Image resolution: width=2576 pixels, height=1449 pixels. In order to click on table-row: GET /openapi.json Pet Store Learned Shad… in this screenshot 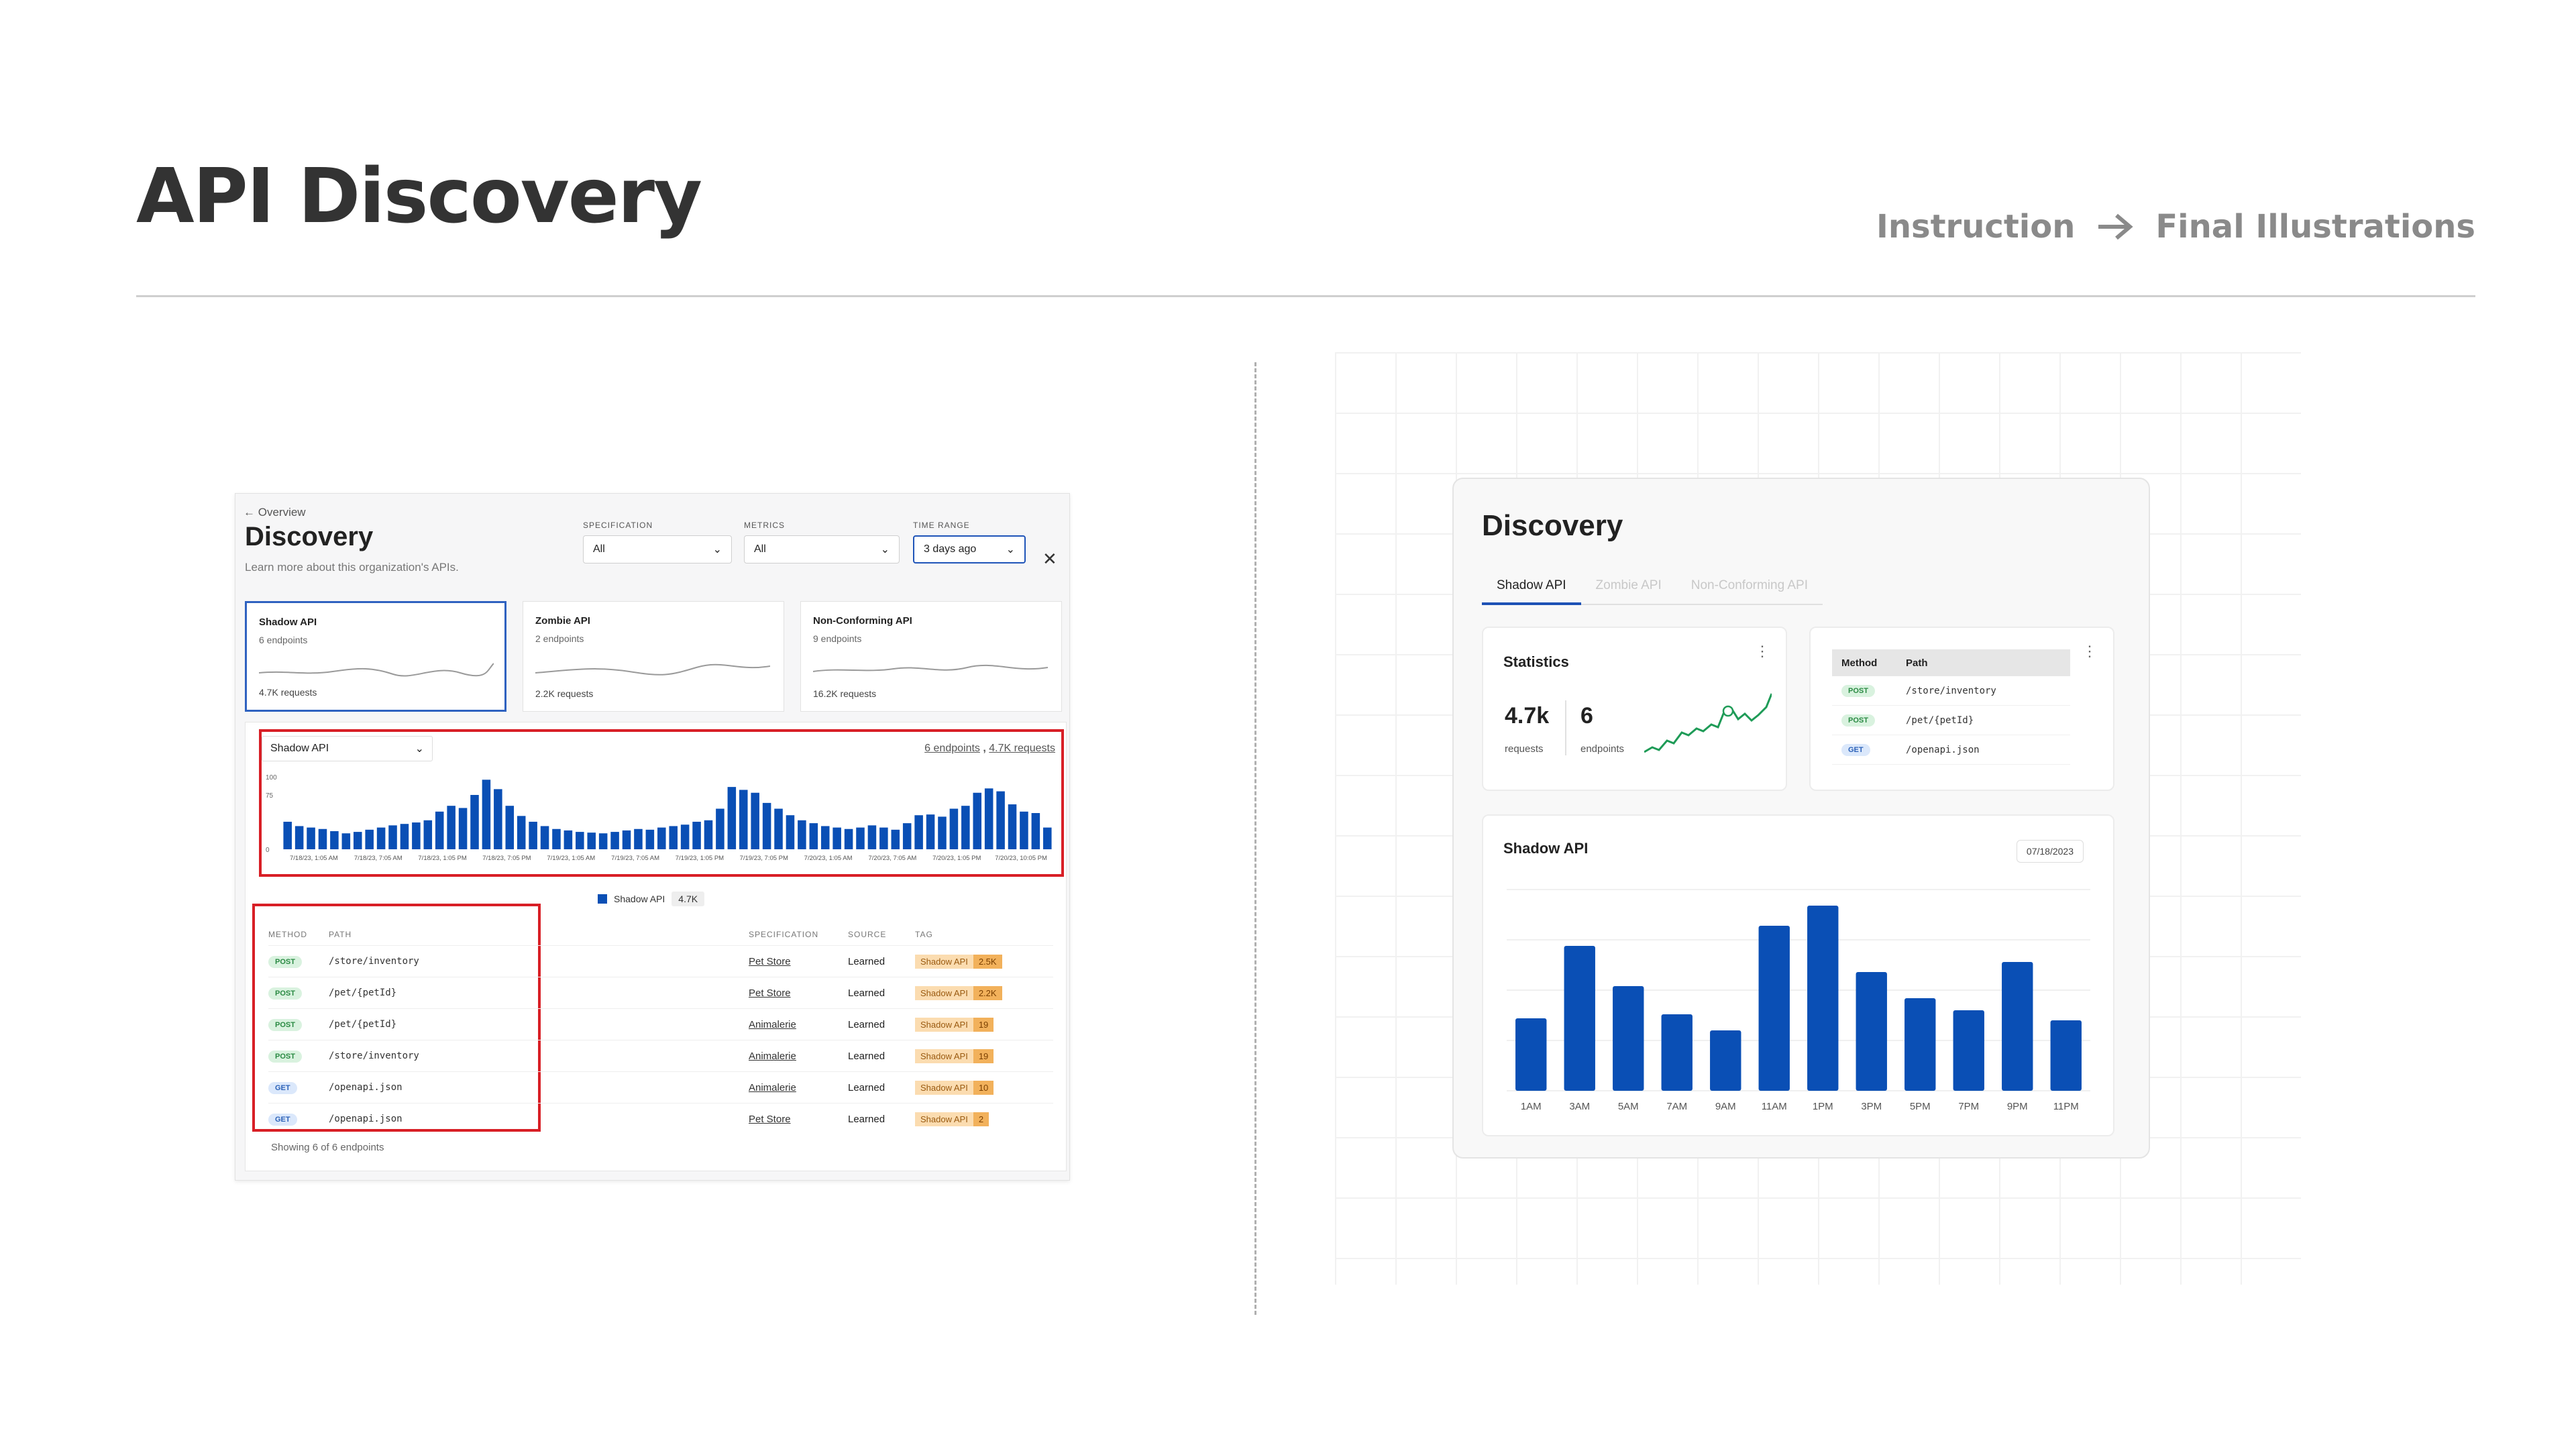, I will do `click(660, 1118)`.